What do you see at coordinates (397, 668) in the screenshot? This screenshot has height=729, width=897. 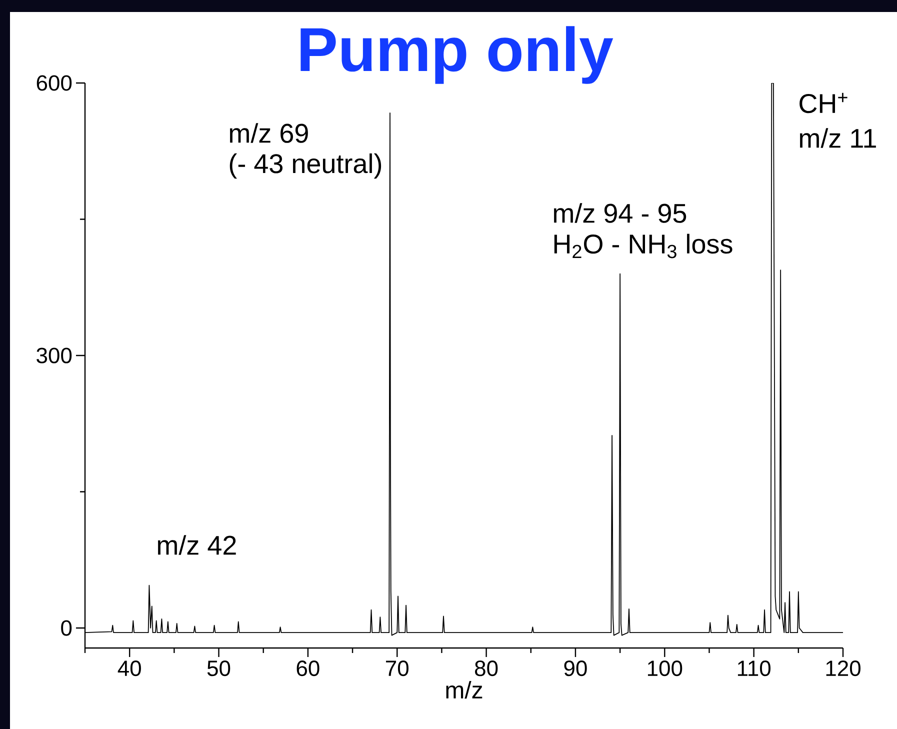 I see `x-tick-label: 70` at bounding box center [397, 668].